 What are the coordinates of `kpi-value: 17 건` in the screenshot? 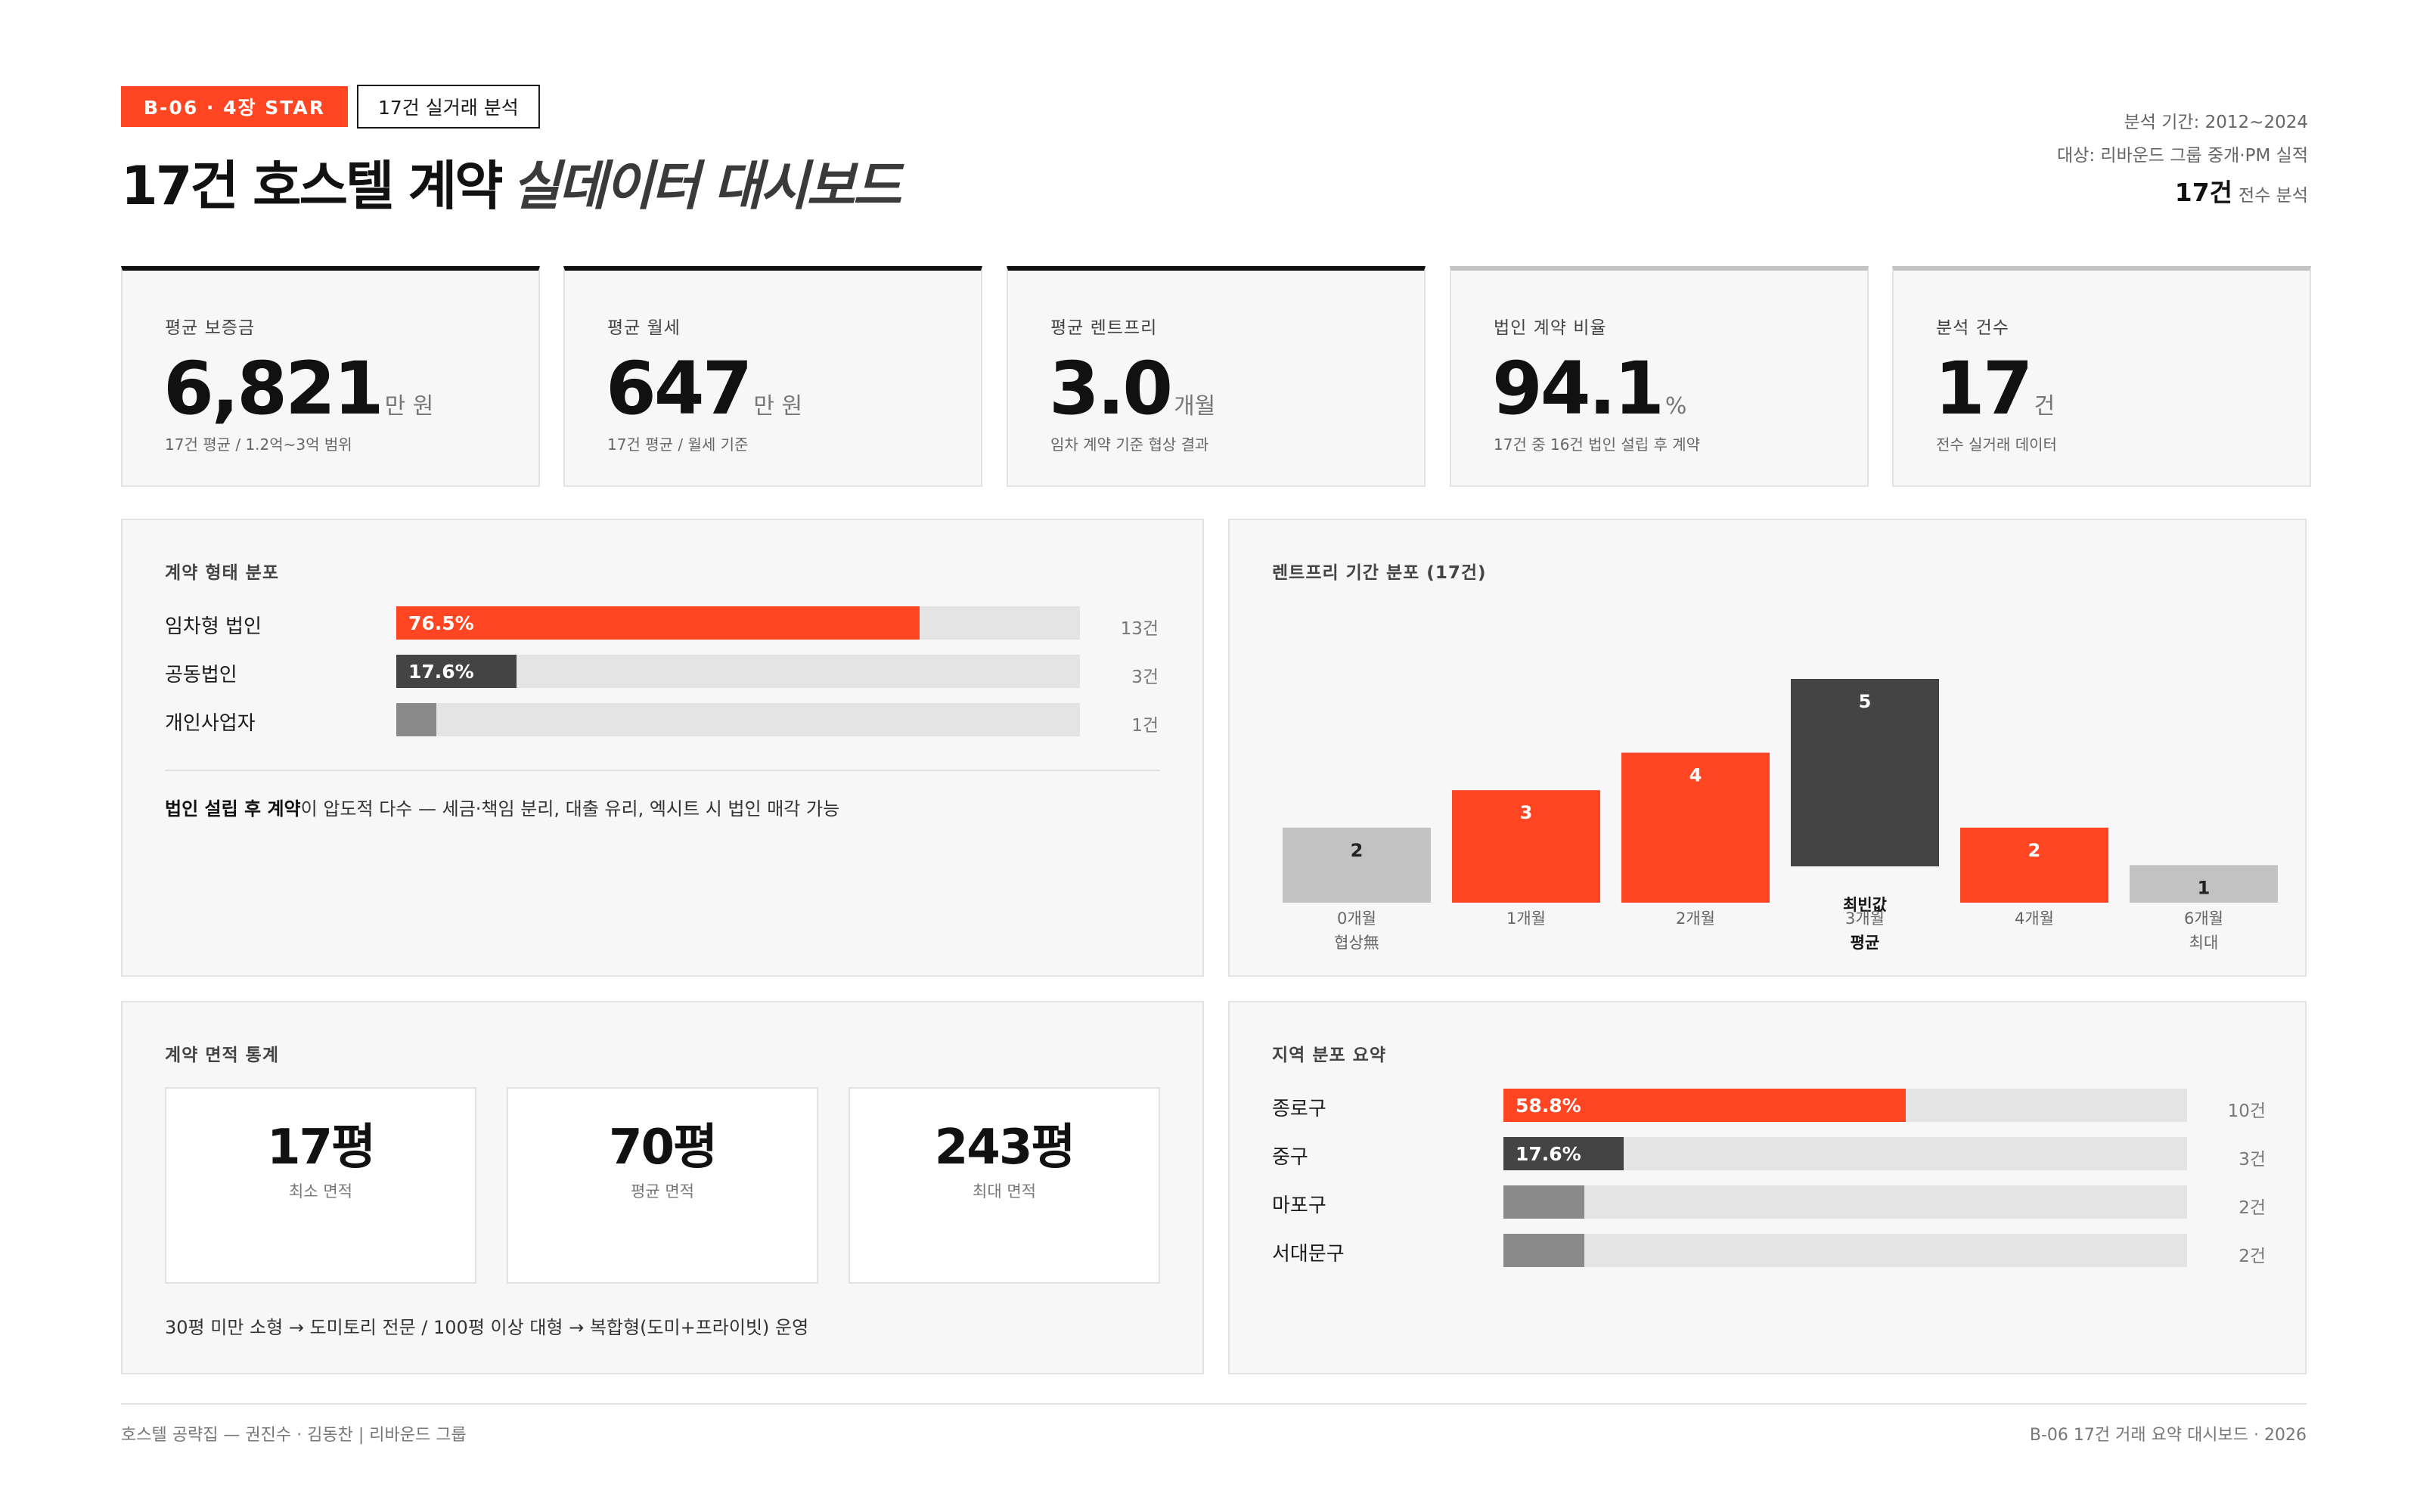 It's located at (1994, 388).